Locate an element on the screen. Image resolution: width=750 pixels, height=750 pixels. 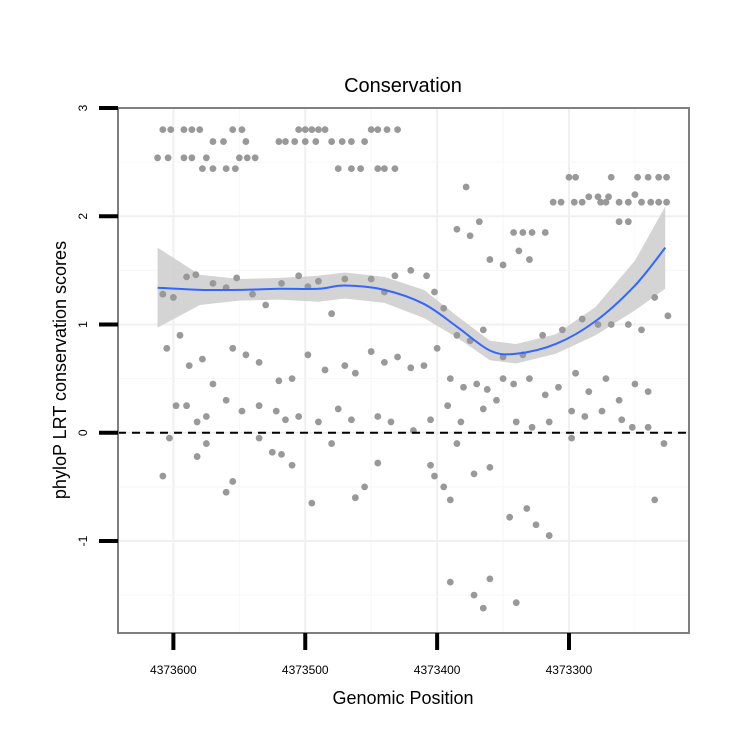
y-tick-label: 3 is located at coordinates (83, 107).